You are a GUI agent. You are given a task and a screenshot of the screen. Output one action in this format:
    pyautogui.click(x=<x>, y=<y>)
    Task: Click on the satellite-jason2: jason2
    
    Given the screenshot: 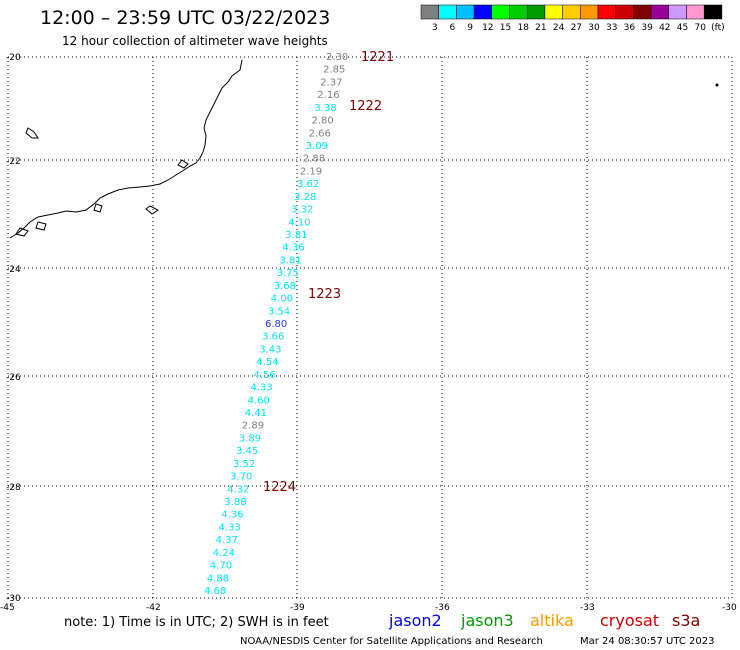 What is the action you would take?
    pyautogui.click(x=415, y=620)
    